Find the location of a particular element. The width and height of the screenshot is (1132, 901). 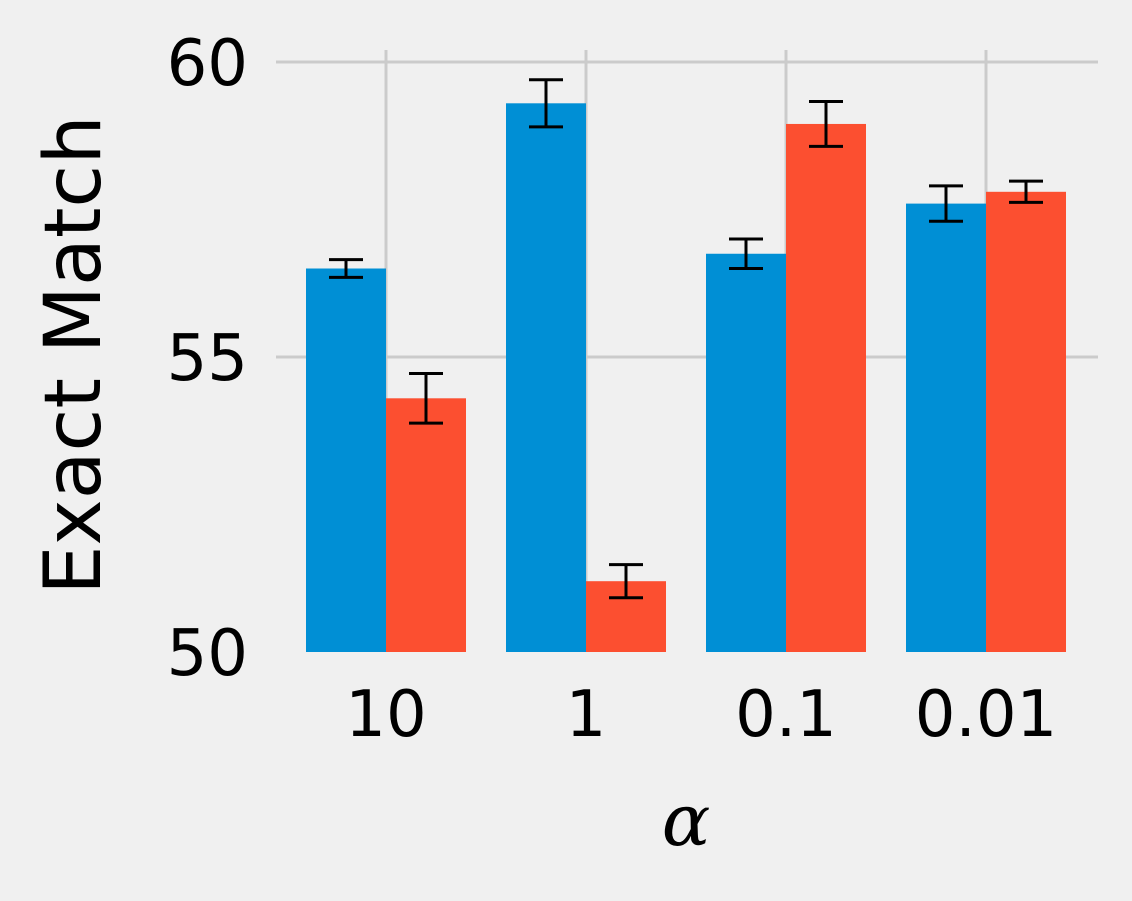

x-tick-label: 0.1 is located at coordinates (786, 715).